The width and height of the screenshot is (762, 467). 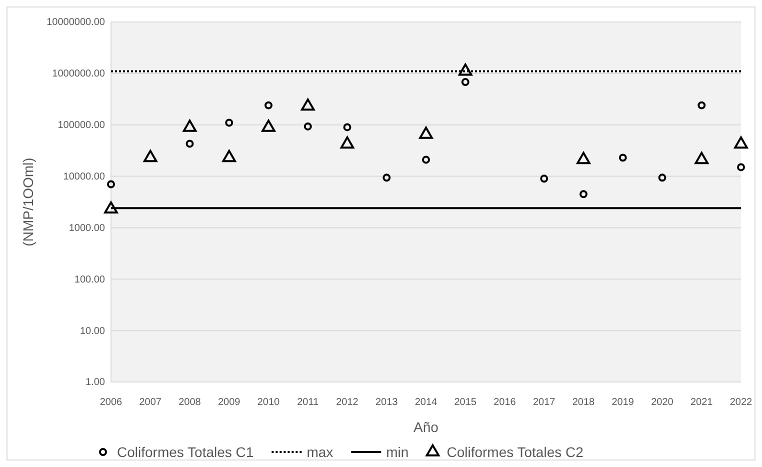 I want to click on y-tick-label: 1000000.00, so click(x=79, y=74).